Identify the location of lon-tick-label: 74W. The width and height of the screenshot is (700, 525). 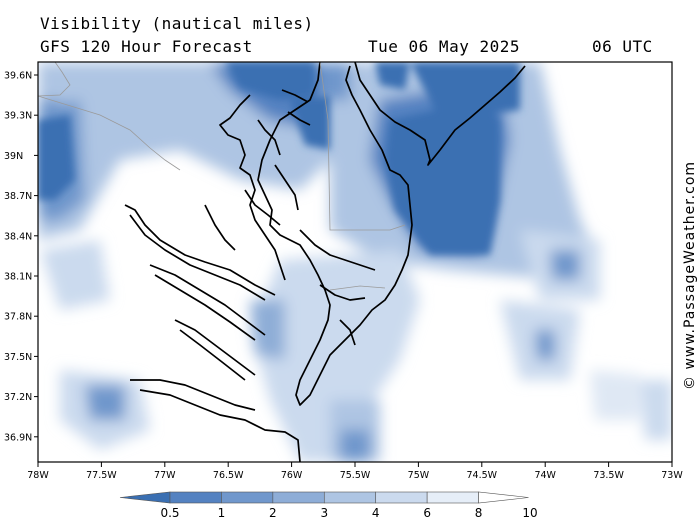
(545, 475).